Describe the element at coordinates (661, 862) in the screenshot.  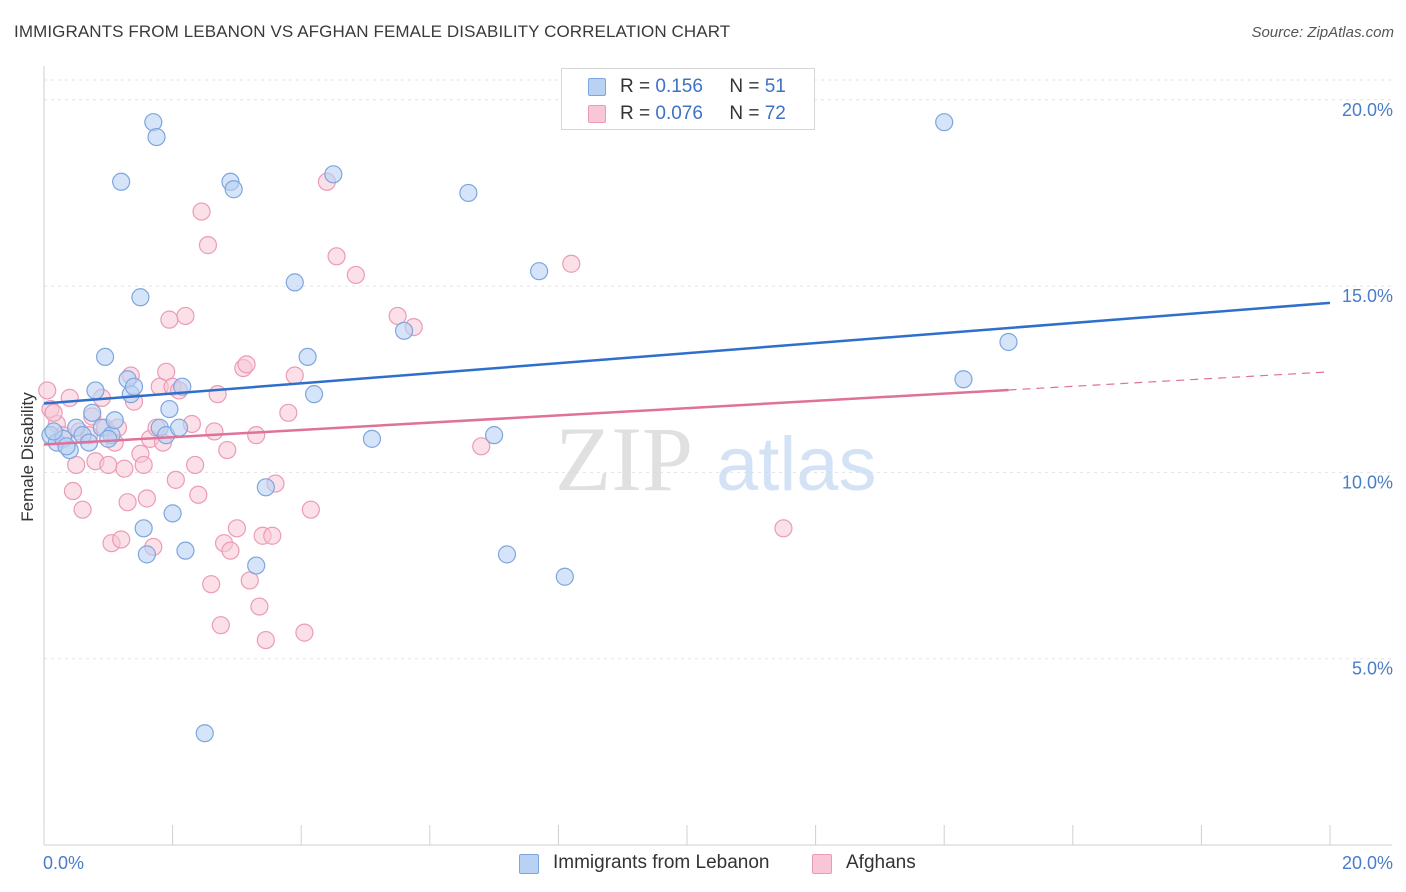
I see `legend-label-lebanon: Immigrants from Lebanon` at that location.